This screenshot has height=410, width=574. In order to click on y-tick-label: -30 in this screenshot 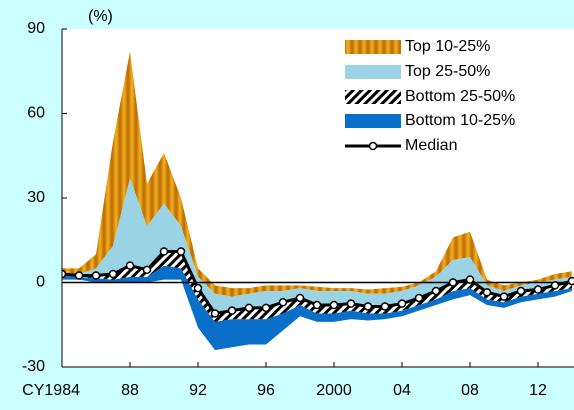, I will do `click(33, 366)`.